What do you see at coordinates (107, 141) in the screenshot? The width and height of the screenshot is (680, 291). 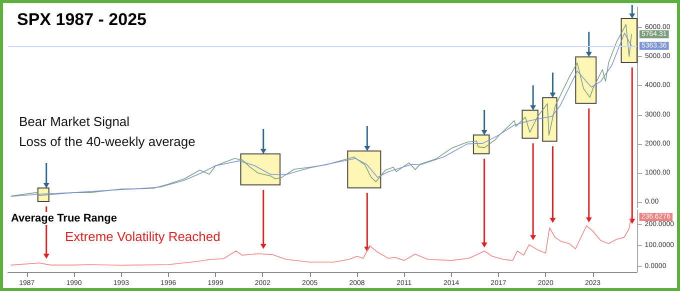 I see `annotation: Loss of the 40-weekly average` at bounding box center [107, 141].